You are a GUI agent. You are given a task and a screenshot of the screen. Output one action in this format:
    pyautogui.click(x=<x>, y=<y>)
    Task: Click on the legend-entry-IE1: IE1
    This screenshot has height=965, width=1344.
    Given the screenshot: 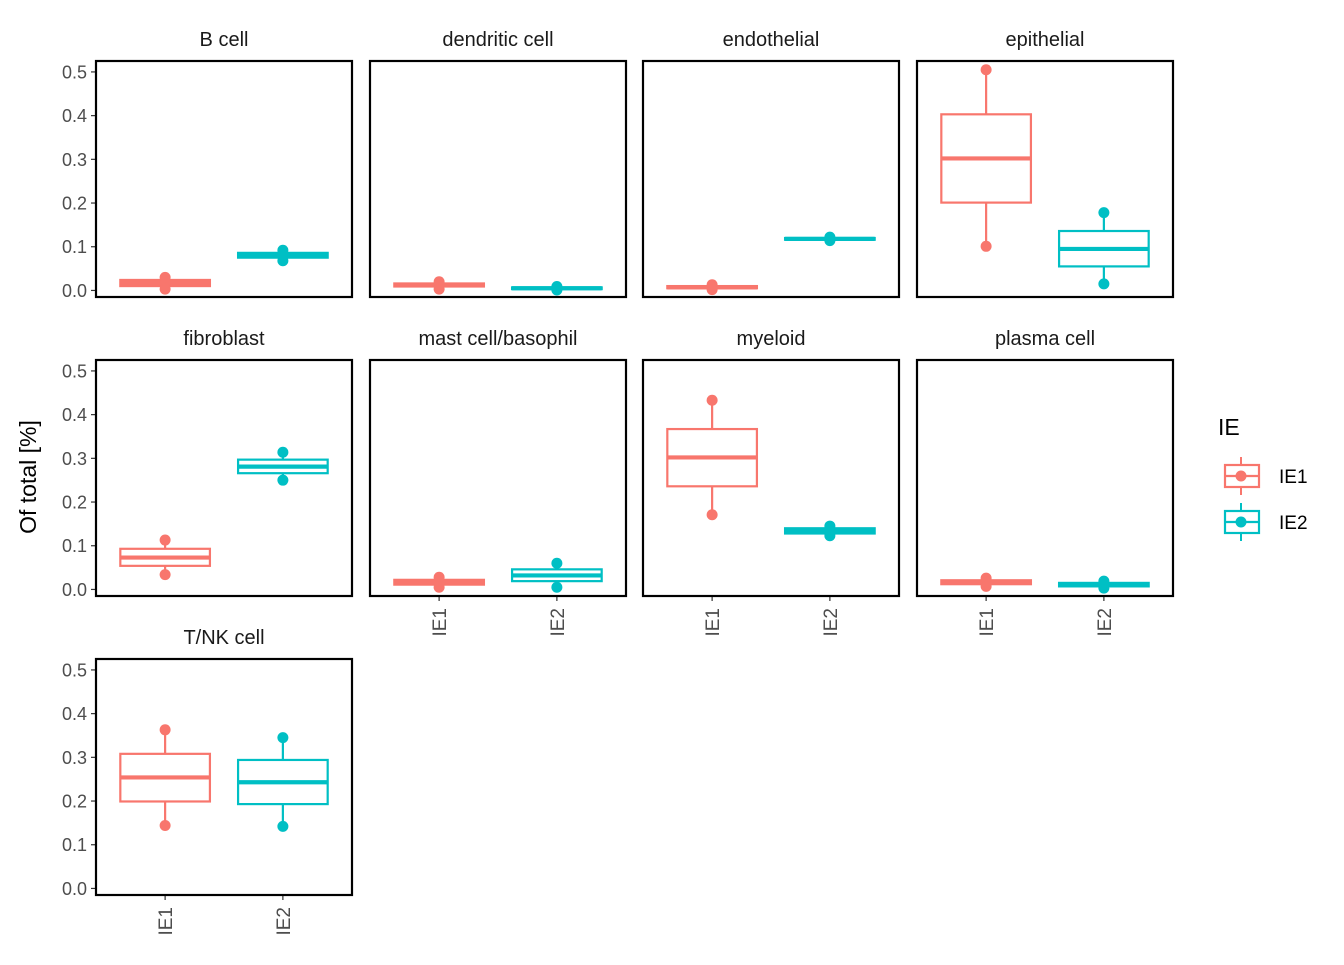 What is the action you would take?
    pyautogui.click(x=1265, y=476)
    